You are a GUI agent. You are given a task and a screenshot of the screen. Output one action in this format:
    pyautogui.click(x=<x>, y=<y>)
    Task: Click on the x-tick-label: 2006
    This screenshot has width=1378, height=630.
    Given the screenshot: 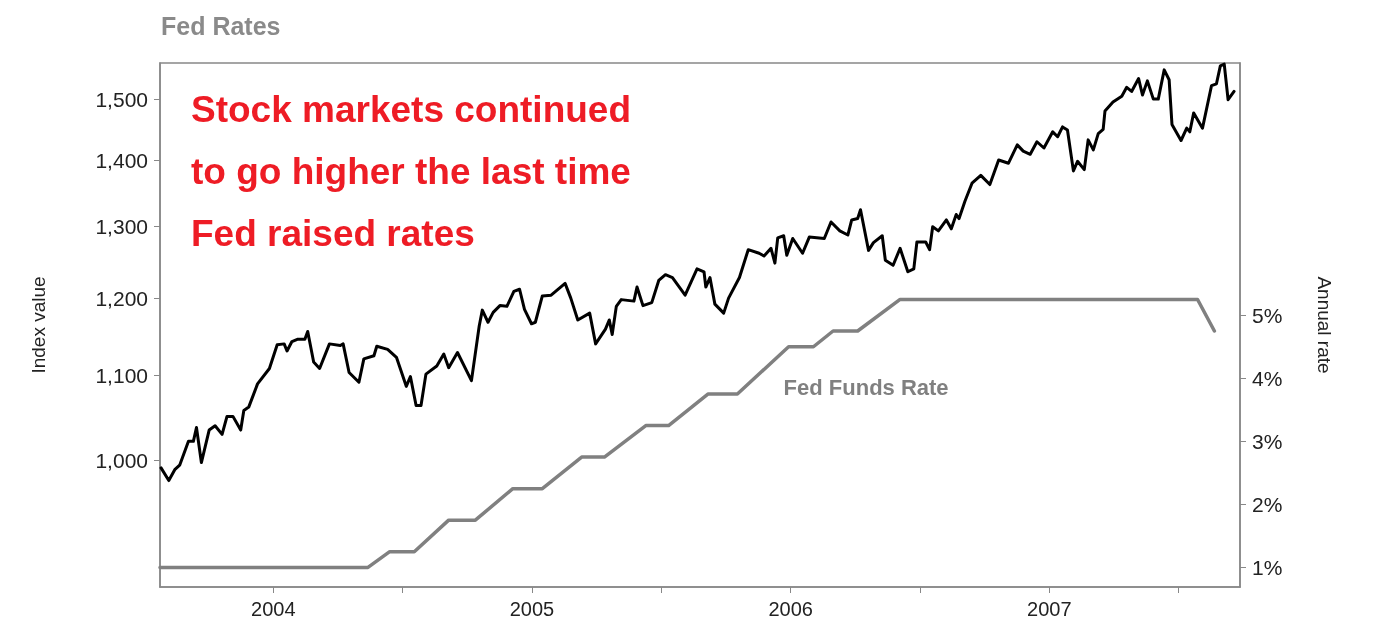 What is the action you would take?
    pyautogui.click(x=790, y=609)
    